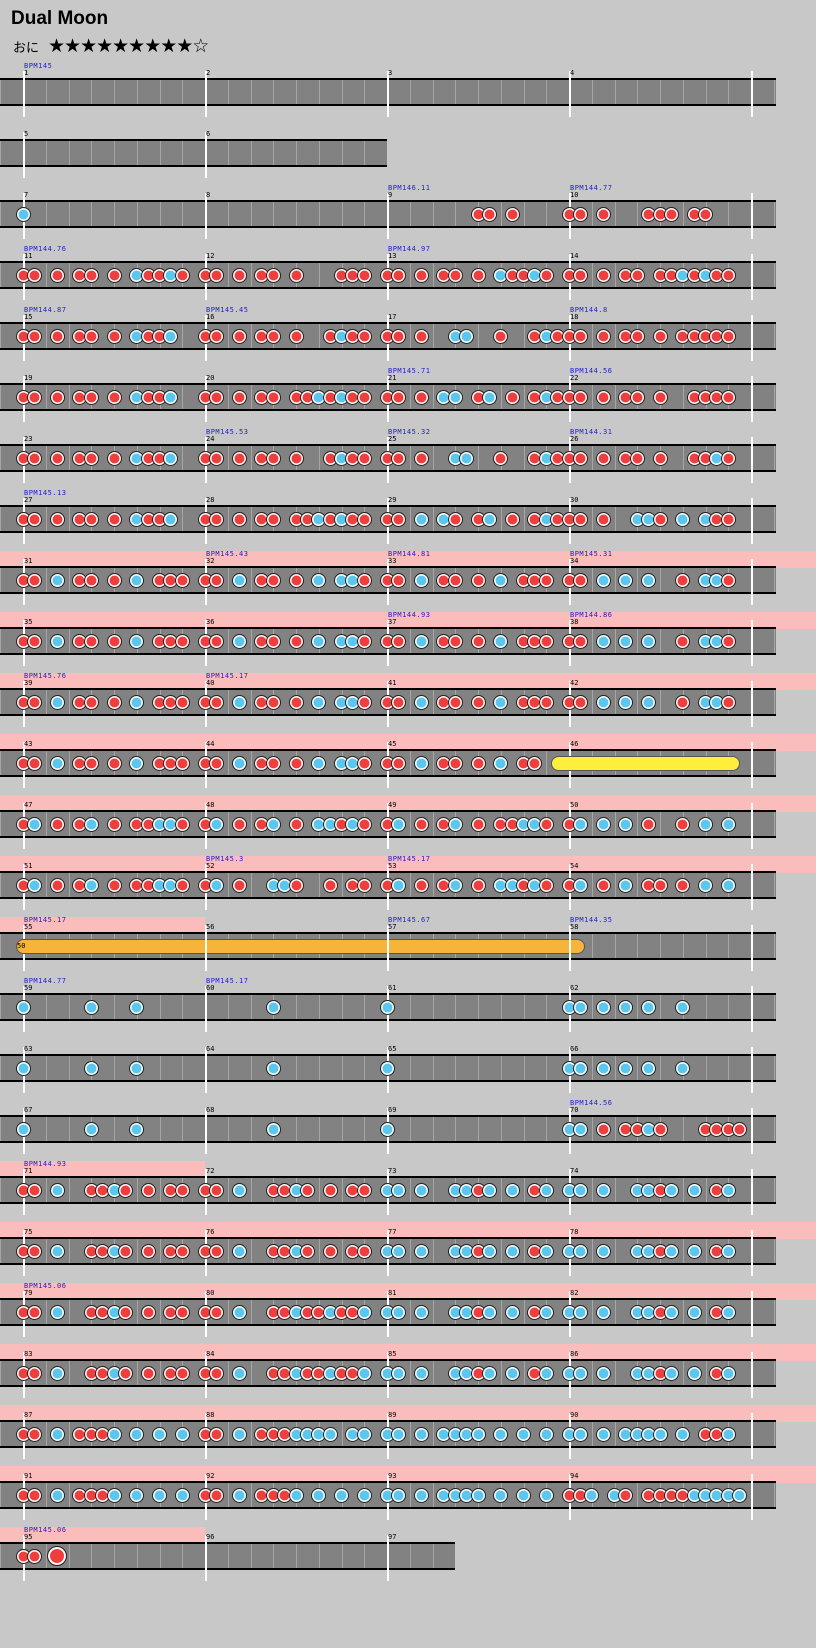  Describe the element at coordinates (28, 866) in the screenshot. I see `measure-number: 51` at that location.